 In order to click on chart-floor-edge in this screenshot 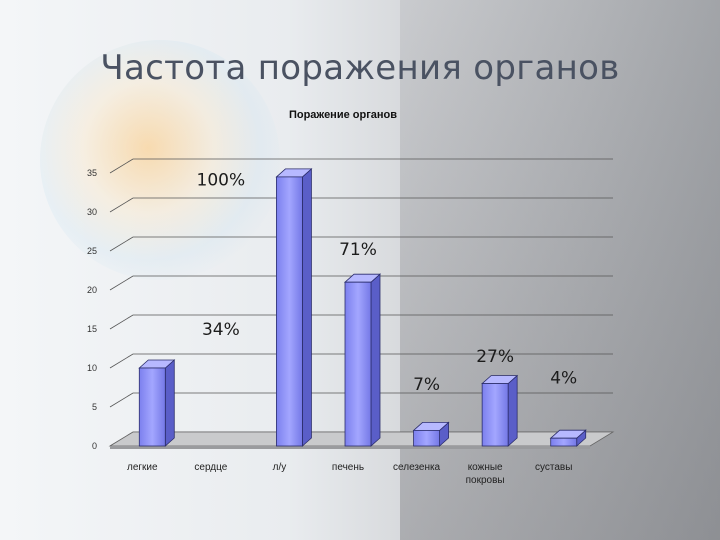, I will do `click(350, 447)`.